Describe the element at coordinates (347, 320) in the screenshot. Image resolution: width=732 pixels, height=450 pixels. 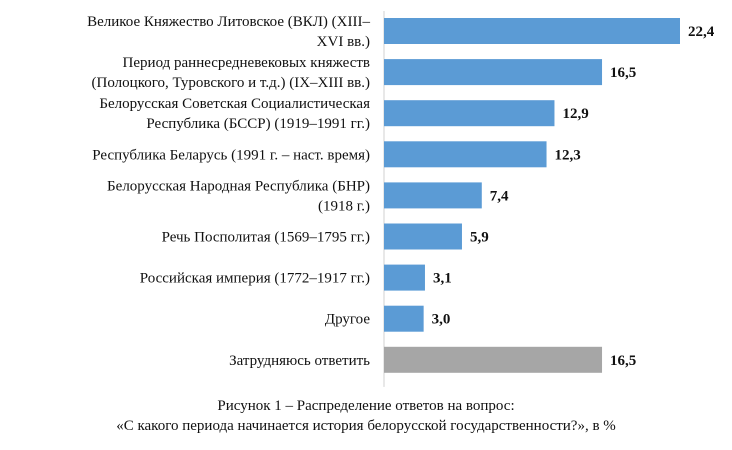
I see `category-label: Другое` at that location.